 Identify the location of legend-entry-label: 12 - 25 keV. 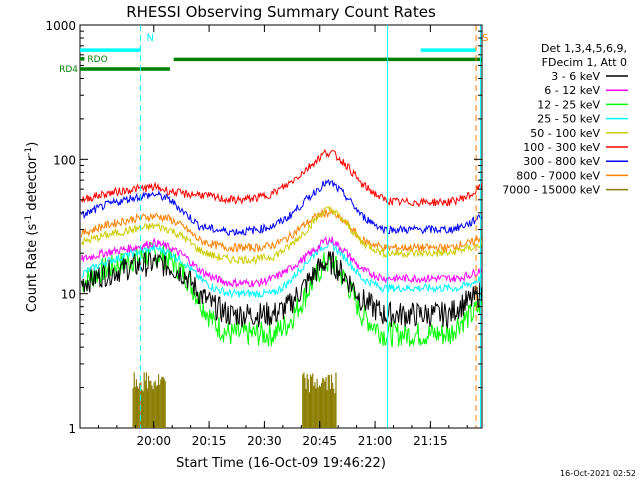
(568, 104).